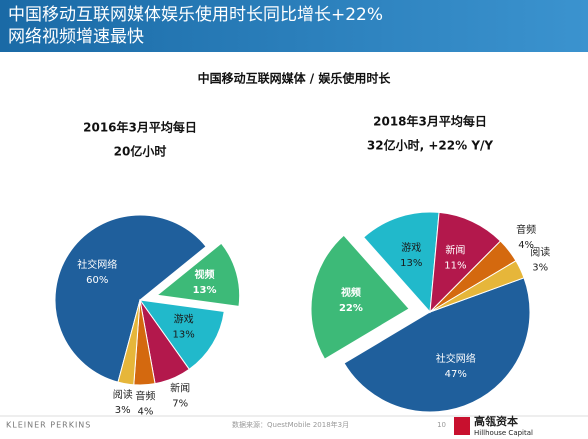  Describe the element at coordinates (290, 424) in the screenshot. I see `footer-source: 数据来源：QuestMobile 2018年3月` at that location.